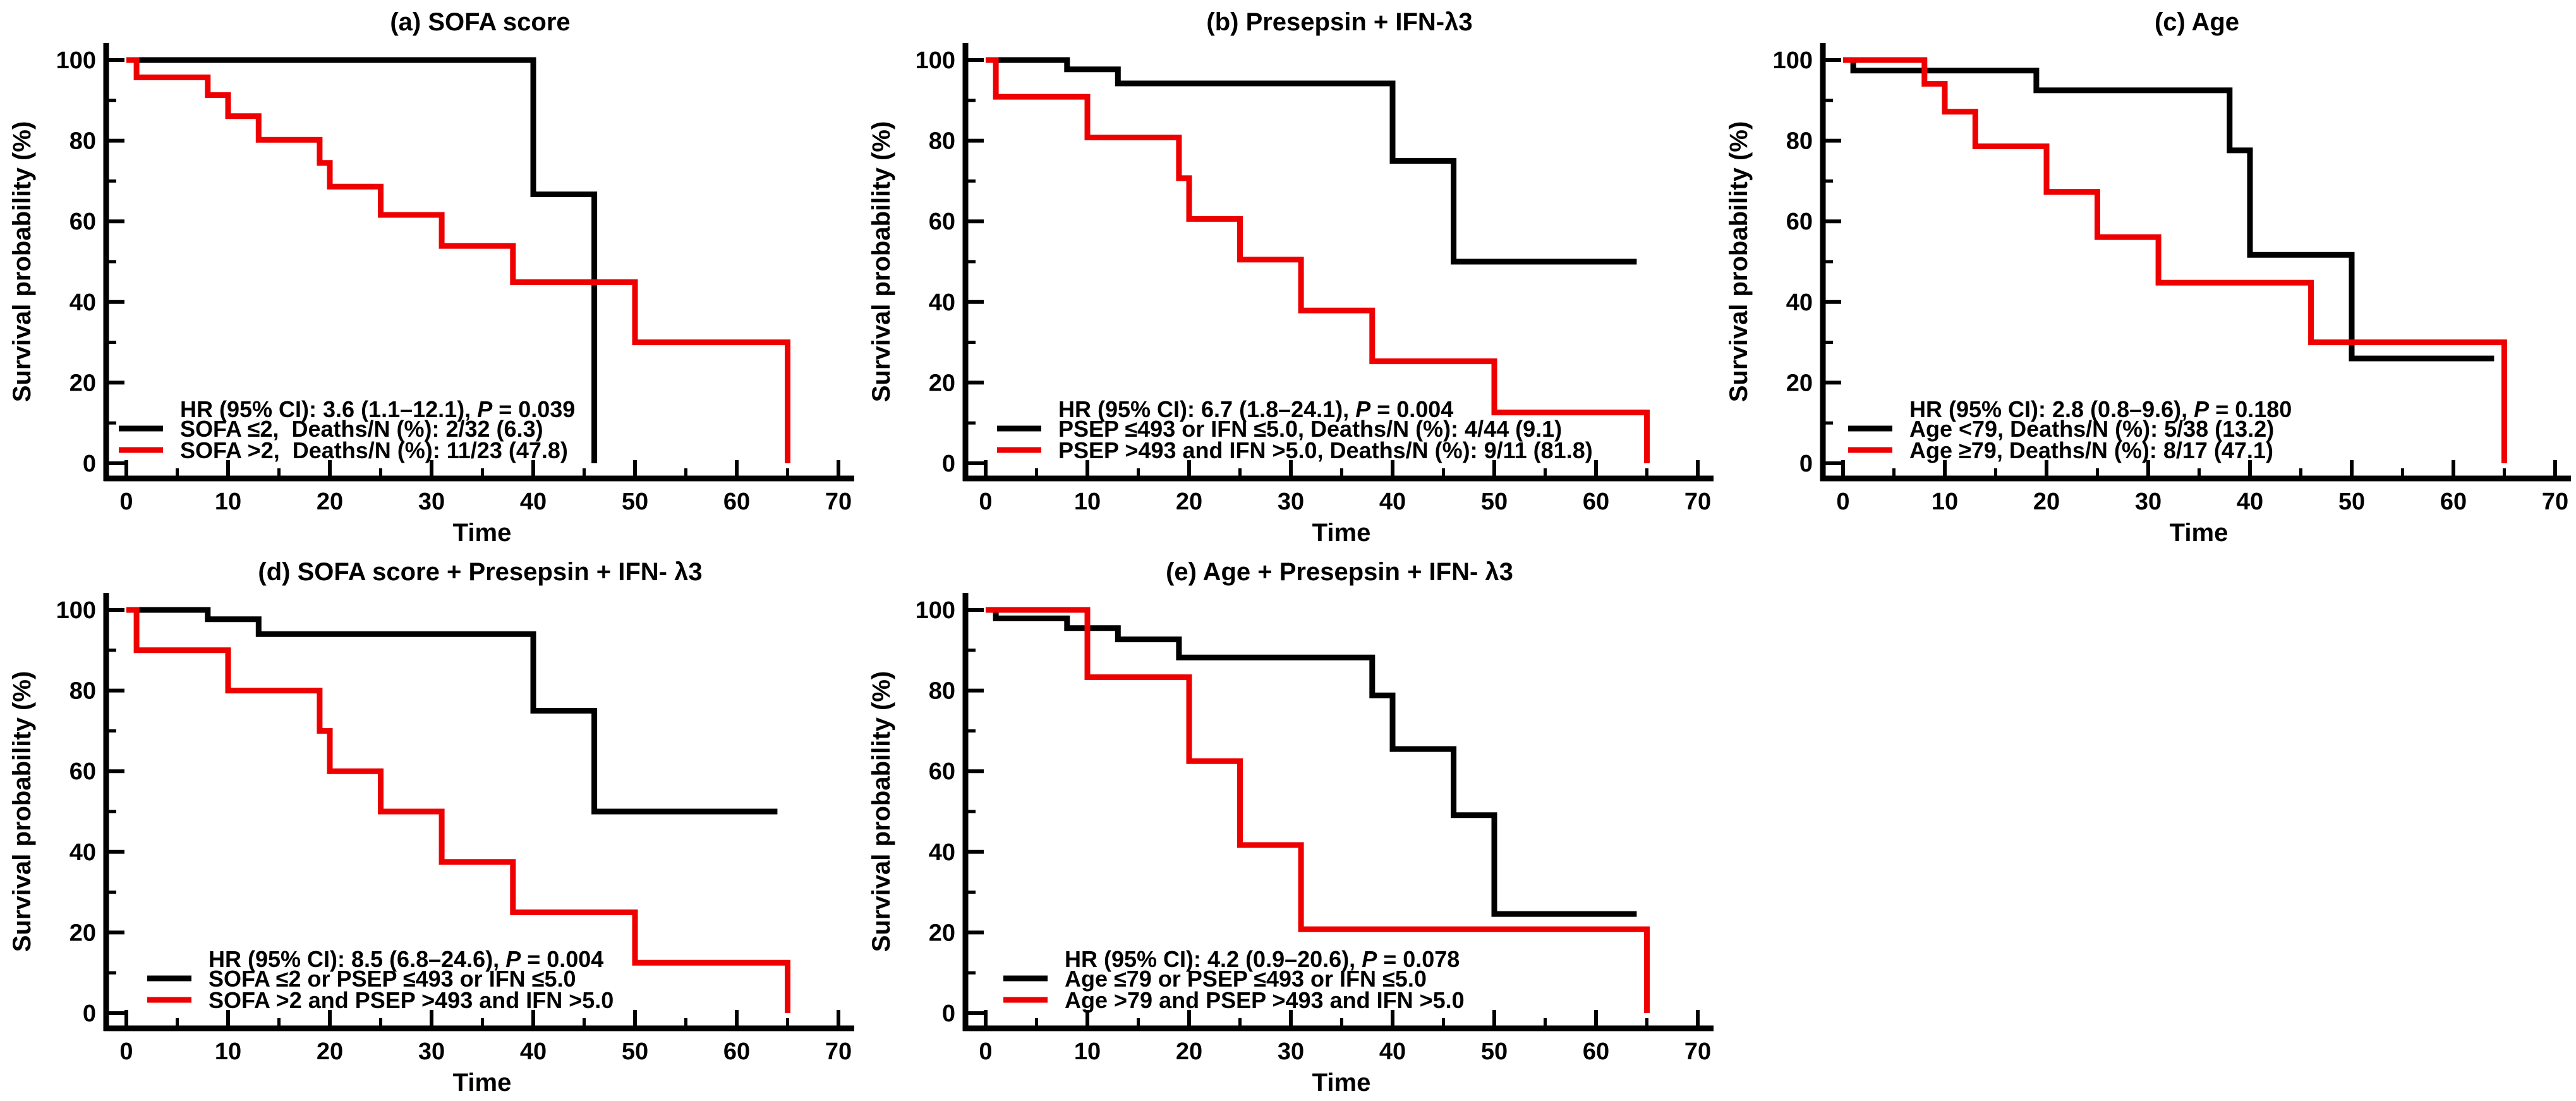 This screenshot has height=1101, width=2576. I want to click on hr-annotation: HR (95% CI): 2.8 (0.8–9.6), P = 0.180, so click(2100, 409).